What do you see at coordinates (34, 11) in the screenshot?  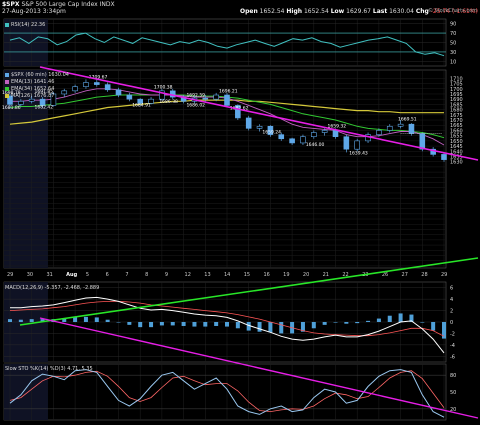 I see `timestamp: 27-Aug-2013 3:34pm` at bounding box center [34, 11].